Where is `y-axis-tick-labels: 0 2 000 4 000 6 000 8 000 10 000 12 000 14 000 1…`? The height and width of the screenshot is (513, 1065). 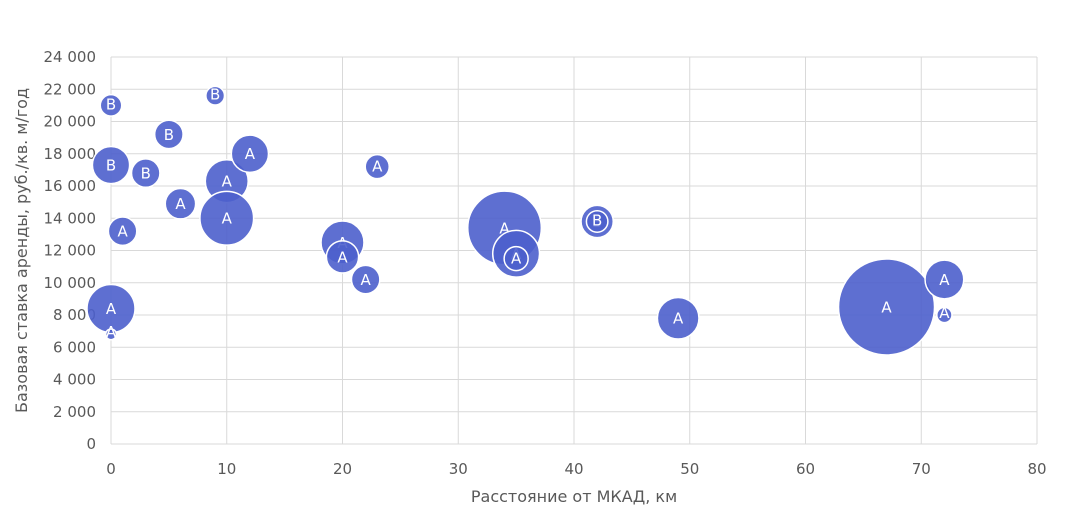 y-axis-tick-labels: 0 2 000 4 000 6 000 8 000 10 000 12 000 14 000 1… is located at coordinates (70, 250).